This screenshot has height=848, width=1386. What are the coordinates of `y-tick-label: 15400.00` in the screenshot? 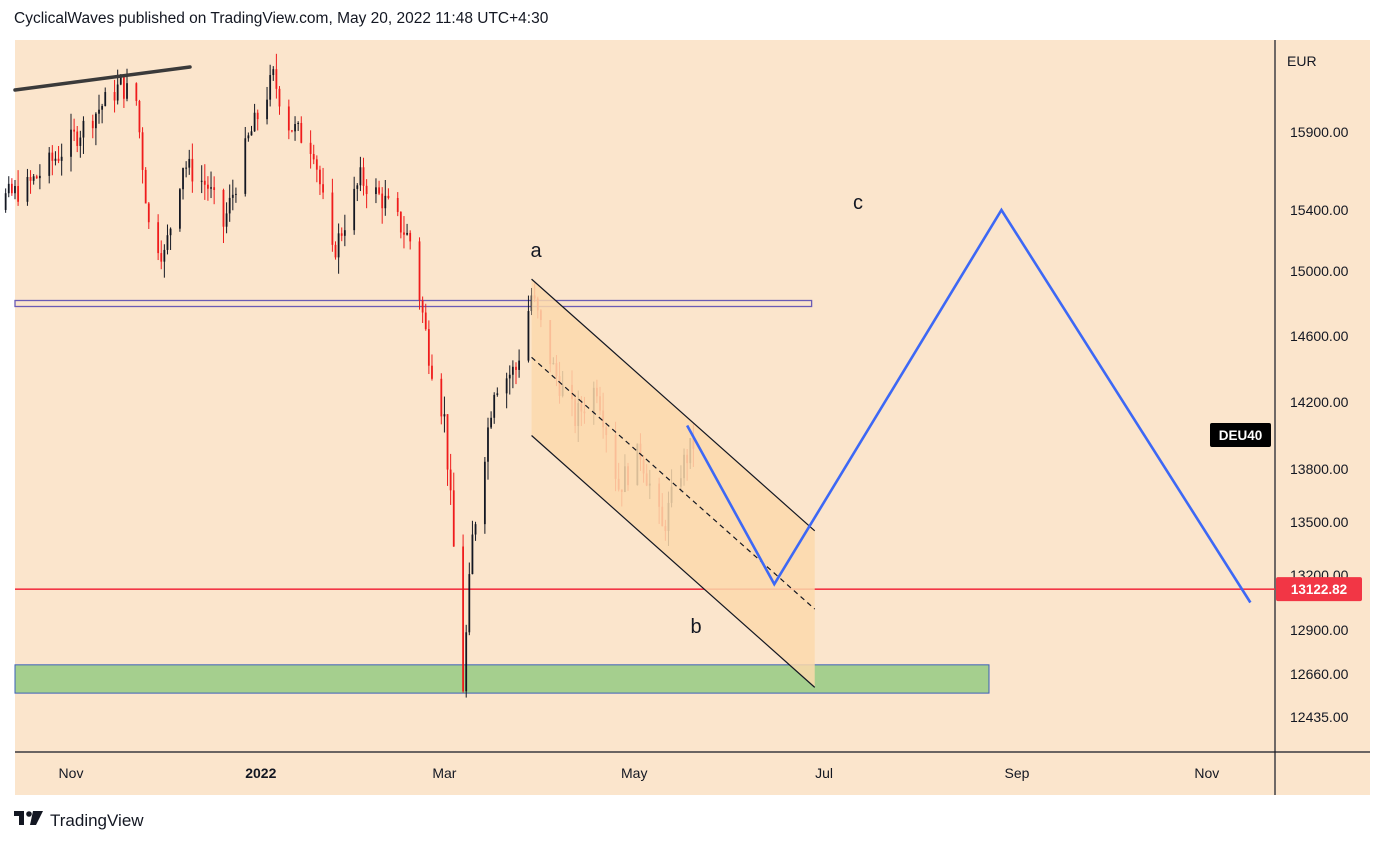 It's located at (1319, 210).